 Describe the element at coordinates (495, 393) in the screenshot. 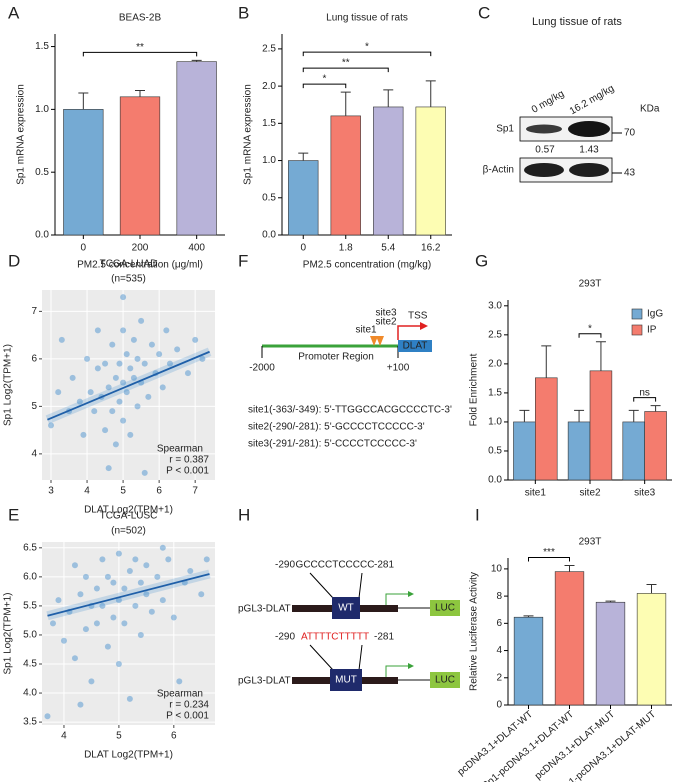

I see `y-tick-label: 1.5` at that location.